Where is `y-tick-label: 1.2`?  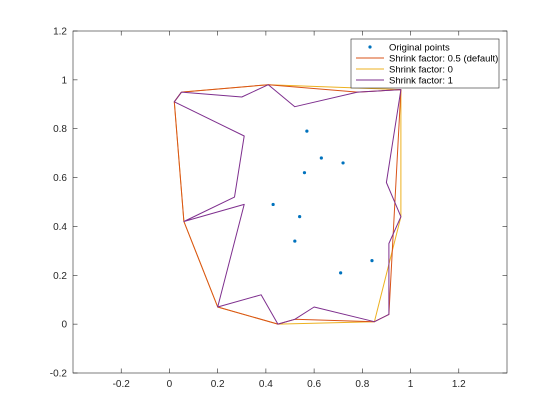
y-tick-label: 1.2 is located at coordinates (60, 32).